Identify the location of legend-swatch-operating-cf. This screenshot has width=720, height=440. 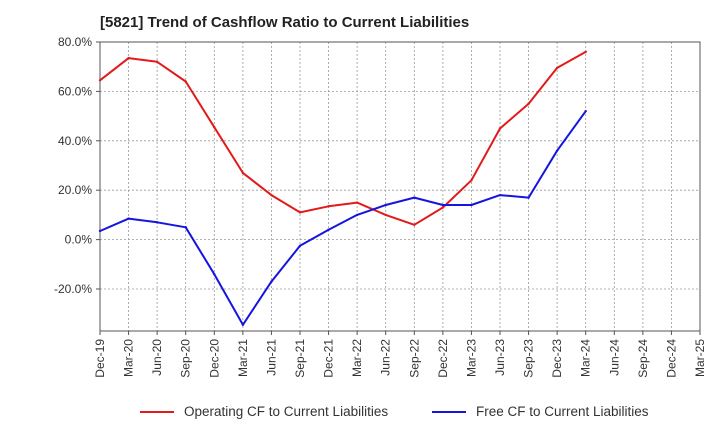
(157, 411).